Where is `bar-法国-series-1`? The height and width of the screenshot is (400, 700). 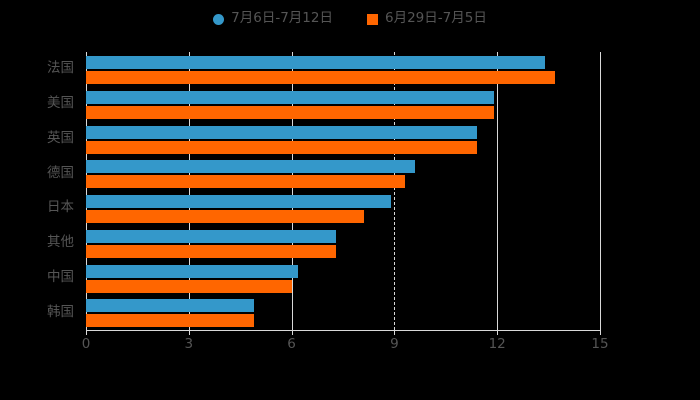 bar-法国-series-1 is located at coordinates (321, 77).